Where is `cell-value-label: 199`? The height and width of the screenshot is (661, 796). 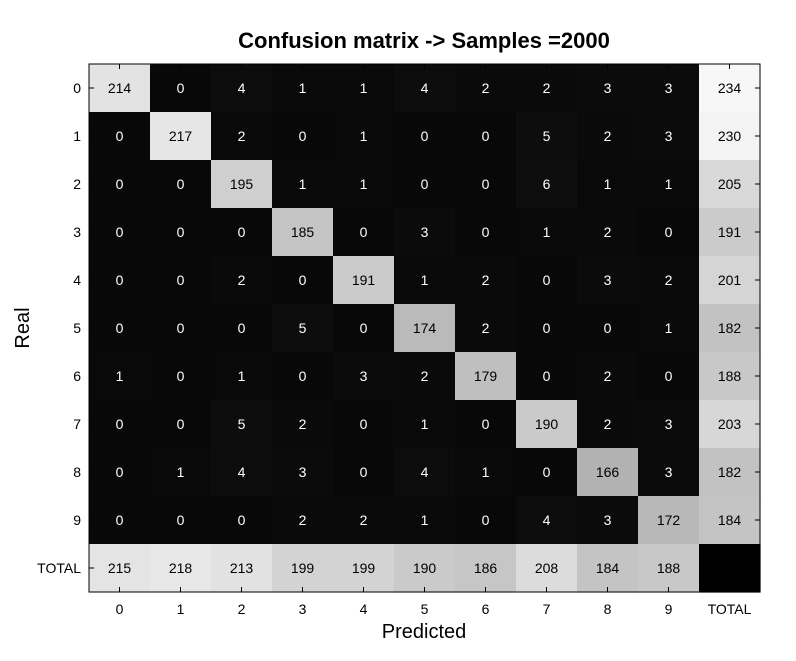
cell-value-label: 199 is located at coordinates (364, 568).